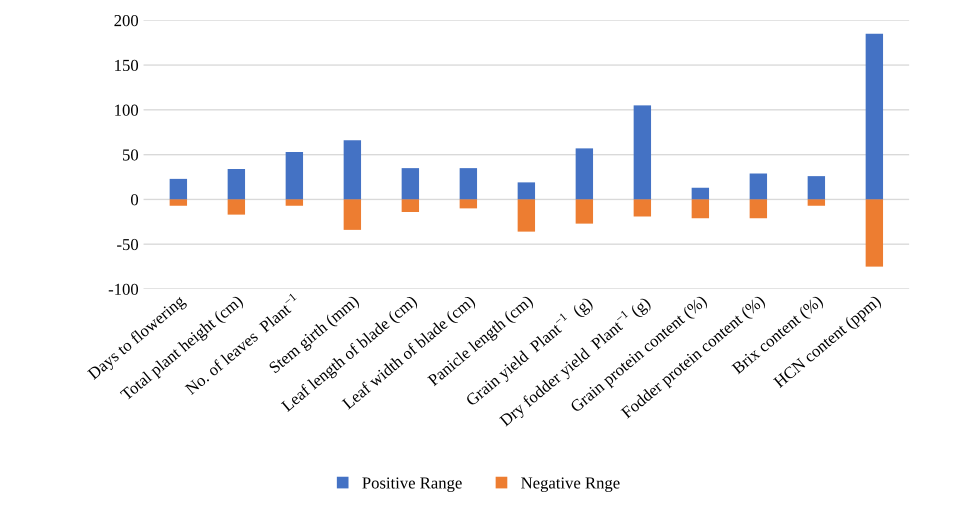 The height and width of the screenshot is (507, 957). What do you see at coordinates (130, 155) in the screenshot?
I see `y-tick-label: 50` at bounding box center [130, 155].